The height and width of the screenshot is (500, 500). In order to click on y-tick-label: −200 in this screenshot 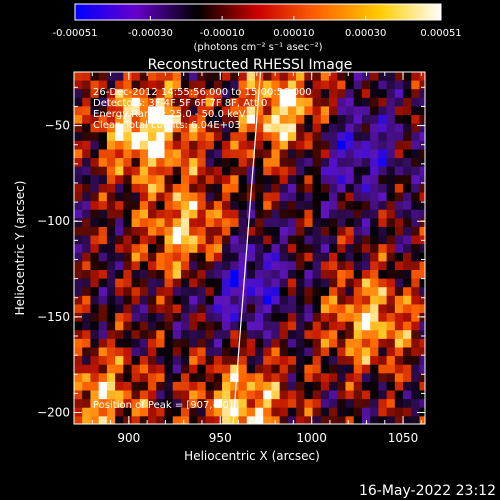, I will do `click(53, 413)`.